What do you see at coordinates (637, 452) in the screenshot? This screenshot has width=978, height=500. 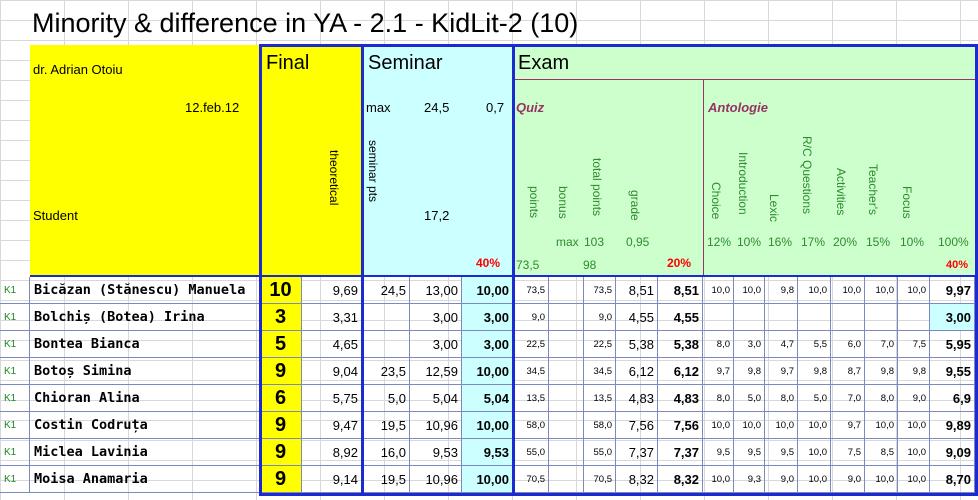 I see `quiz-grade: 7,37` at bounding box center [637, 452].